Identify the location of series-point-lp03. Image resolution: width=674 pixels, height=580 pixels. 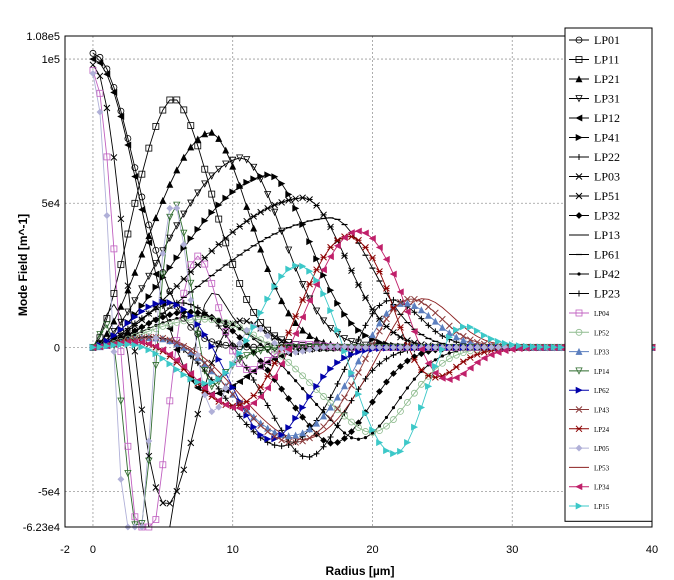
(281, 341).